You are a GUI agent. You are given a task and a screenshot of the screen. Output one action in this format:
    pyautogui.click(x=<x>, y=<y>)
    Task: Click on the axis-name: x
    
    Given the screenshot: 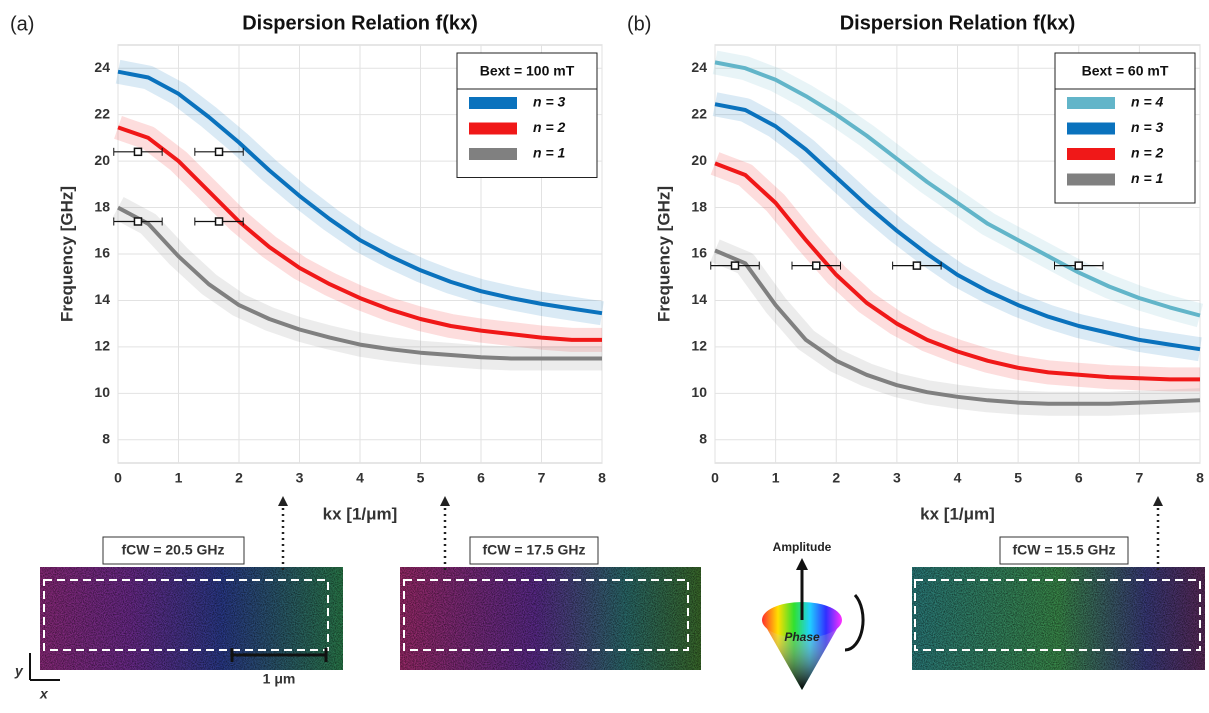 What is the action you would take?
    pyautogui.click(x=44, y=694)
    